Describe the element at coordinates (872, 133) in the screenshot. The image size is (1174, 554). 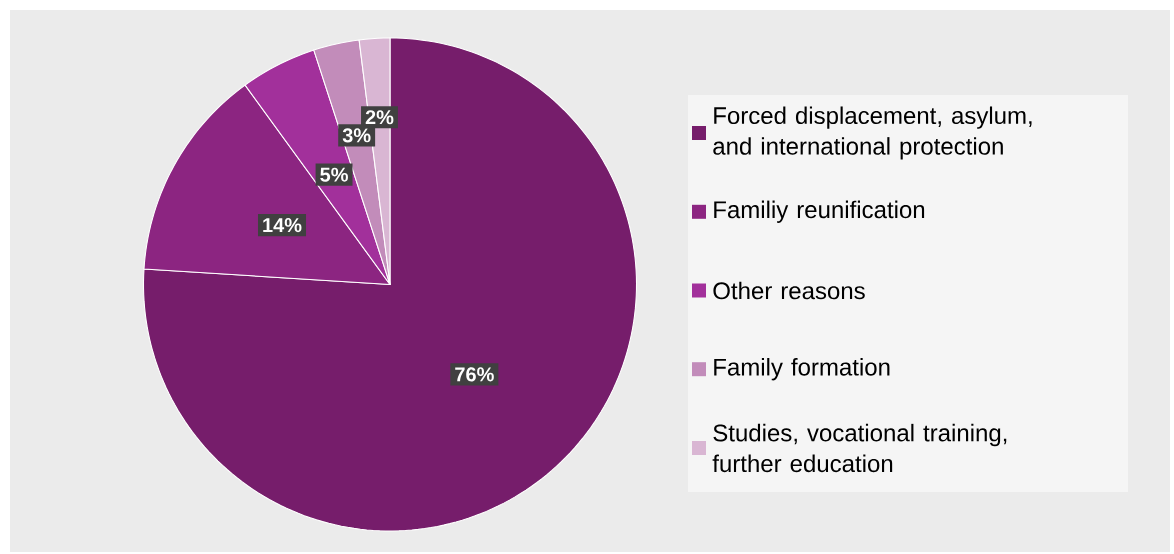
I see `legend-label: Forced displacement, asylum, and international protection` at that location.